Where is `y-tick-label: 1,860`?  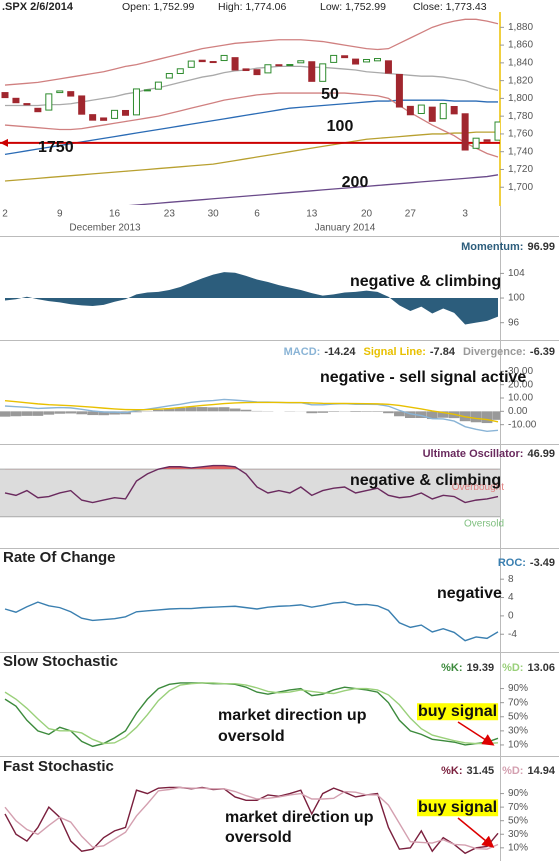
y-tick-label: 1,860 is located at coordinates (520, 45).